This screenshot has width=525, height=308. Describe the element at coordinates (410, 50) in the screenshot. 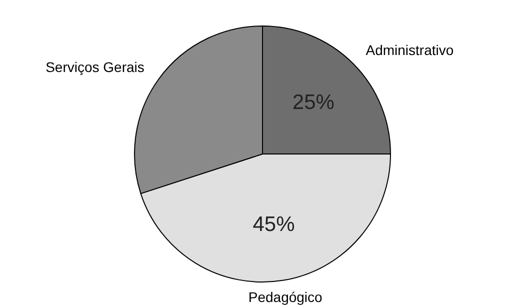

I see `slice-label: Administrativo` at that location.